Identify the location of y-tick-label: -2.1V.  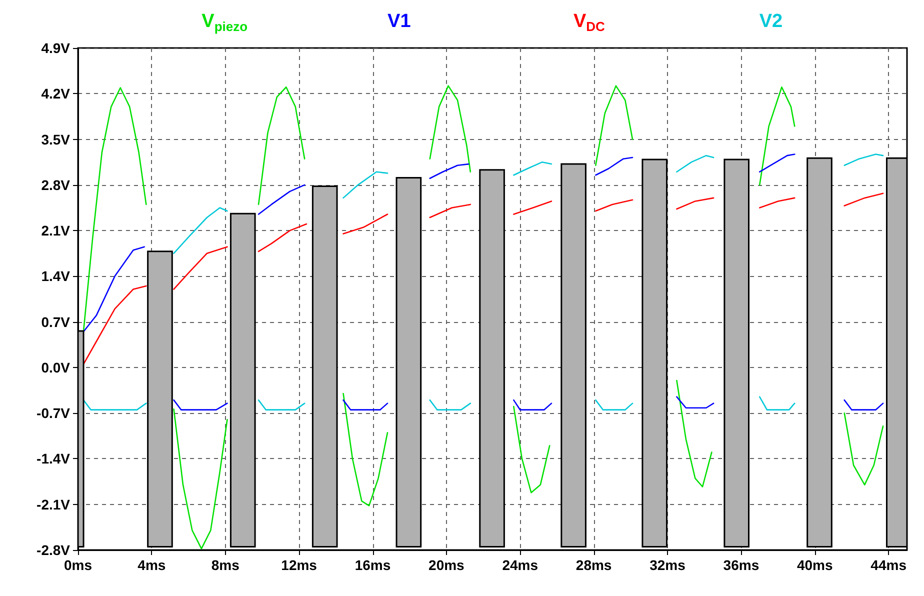
(53, 504).